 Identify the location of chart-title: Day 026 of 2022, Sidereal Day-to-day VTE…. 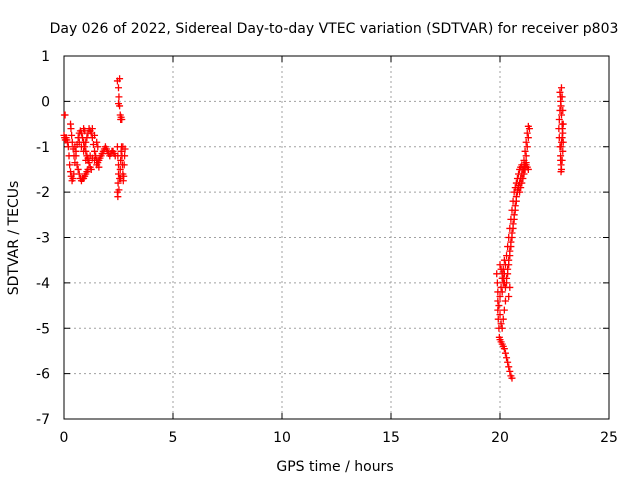
(334, 29).